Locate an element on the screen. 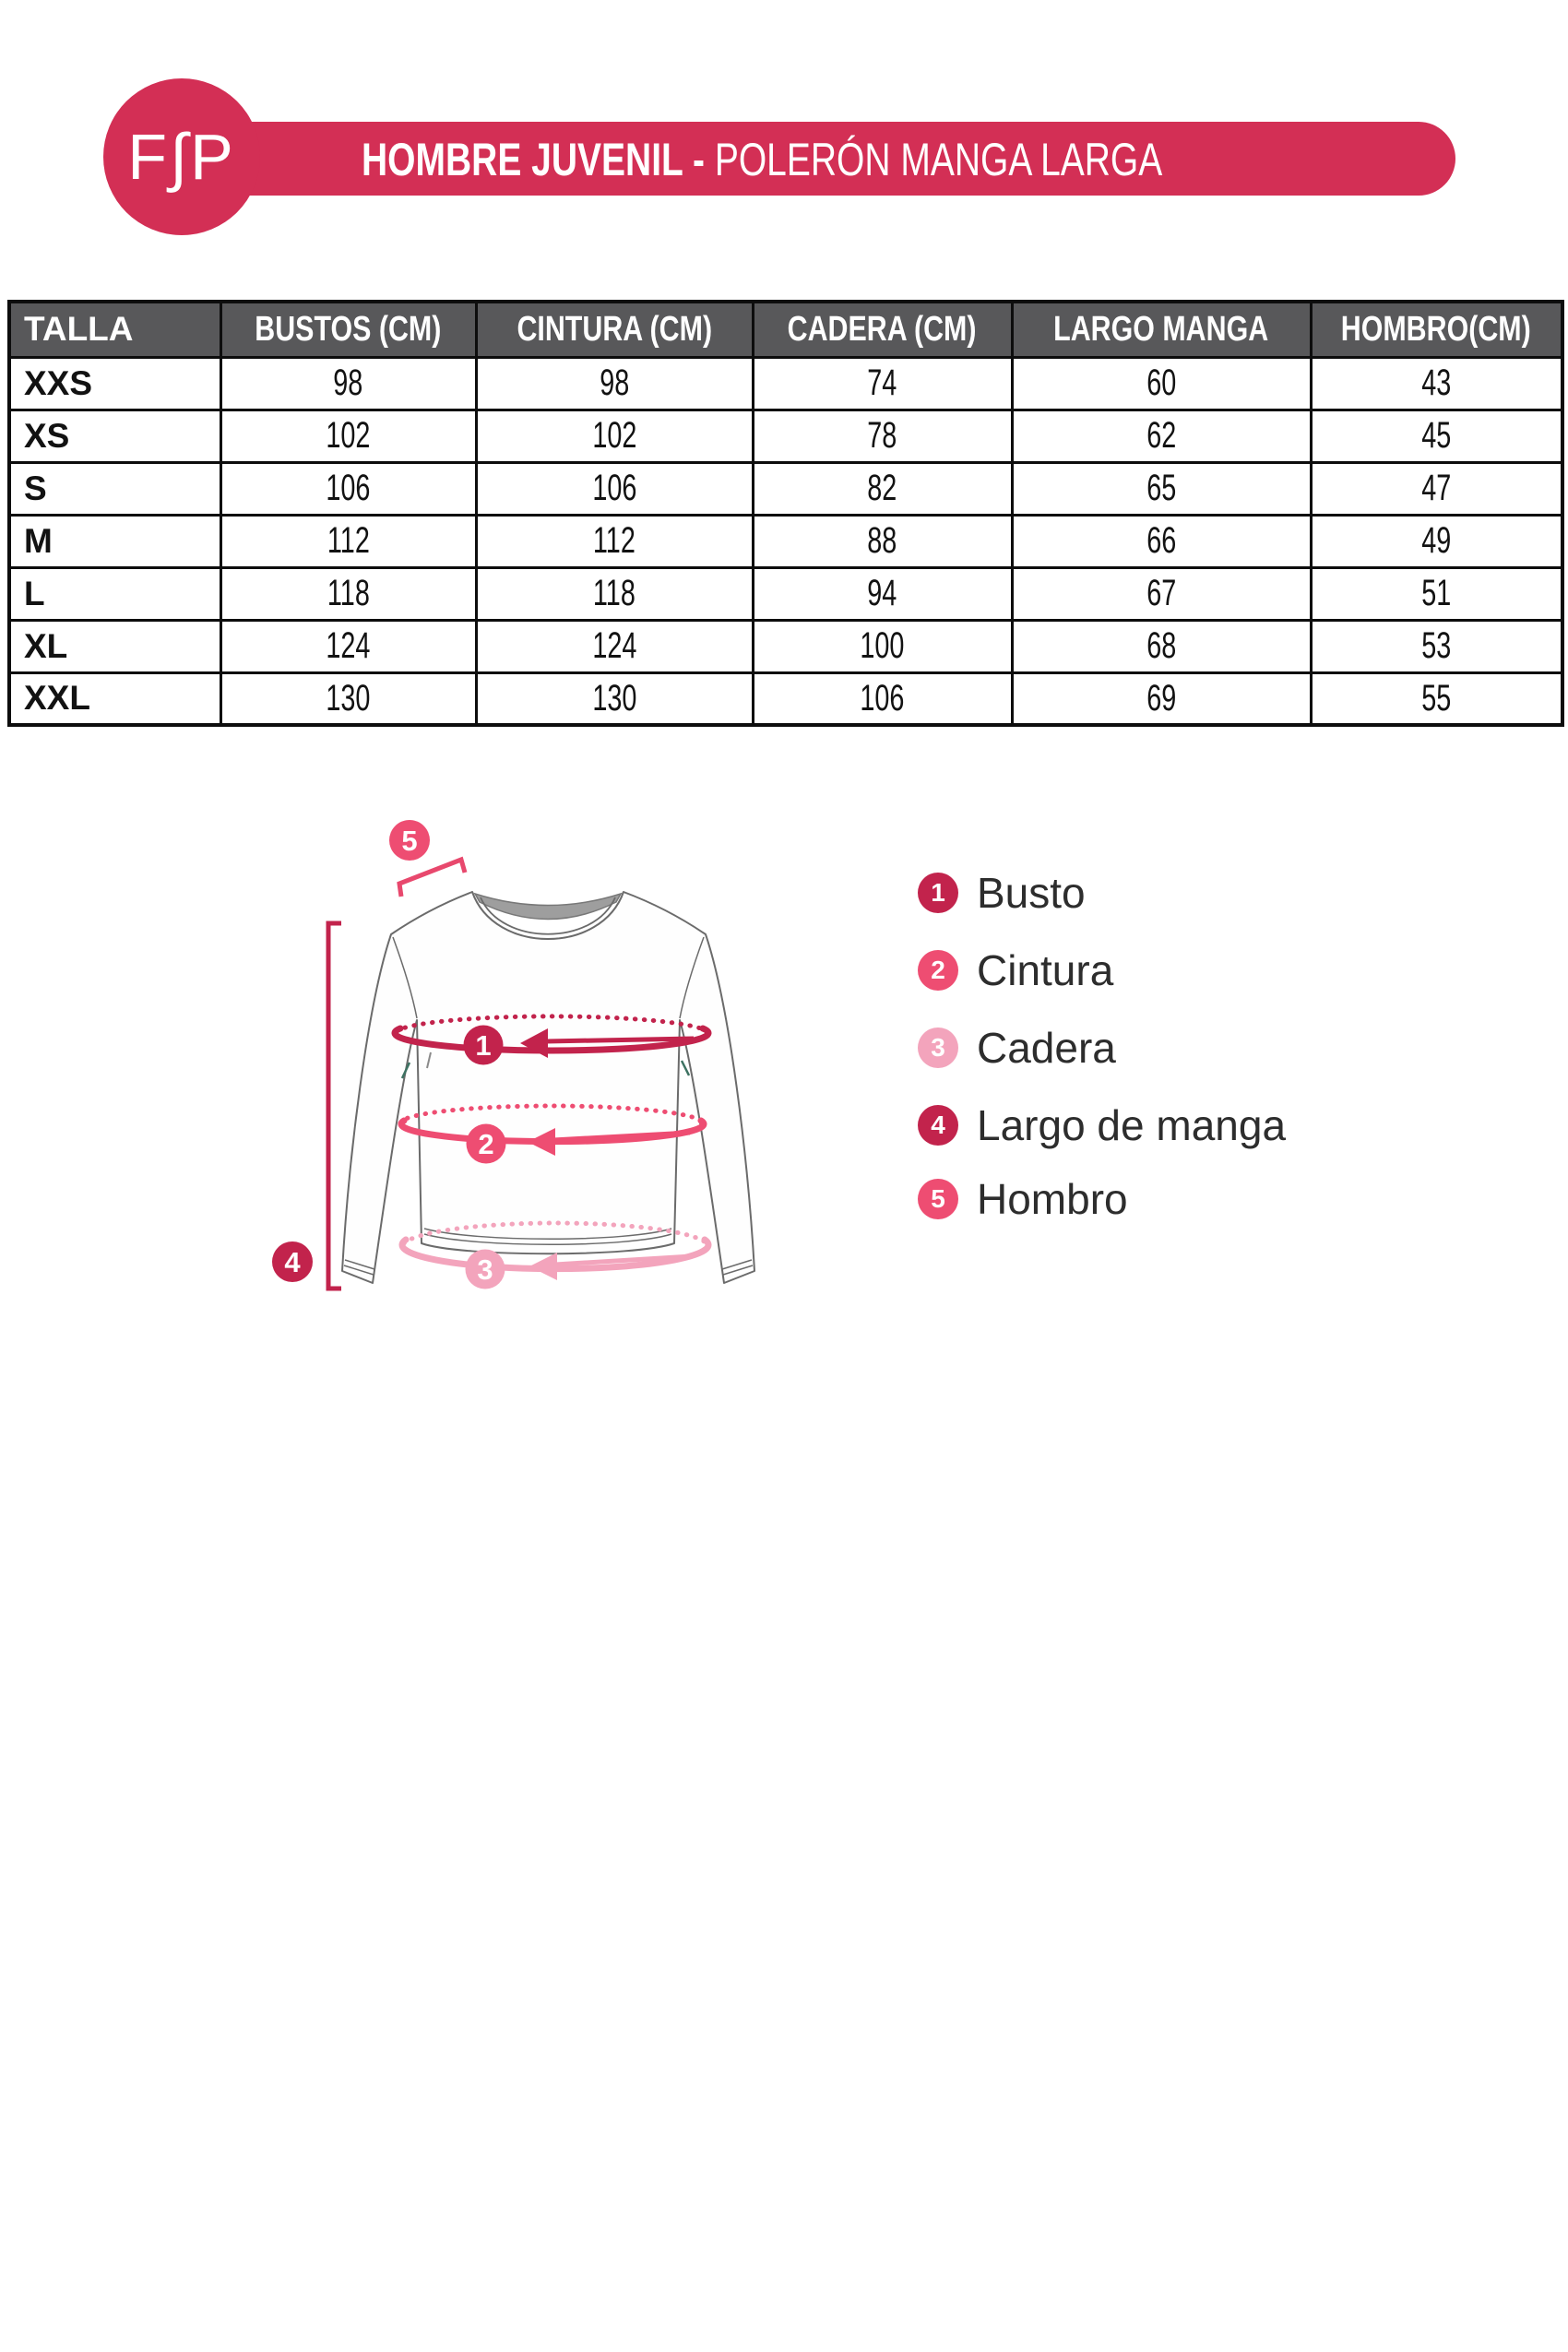 The height and width of the screenshot is (2352, 1568). bust-measure-arrow is located at coordinates (551, 1036).